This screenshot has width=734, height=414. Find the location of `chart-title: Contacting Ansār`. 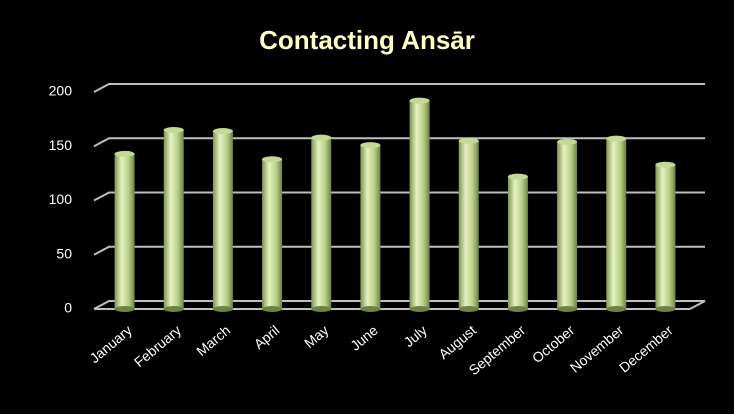

chart-title: Contacting Ansār is located at coordinates (367, 40).